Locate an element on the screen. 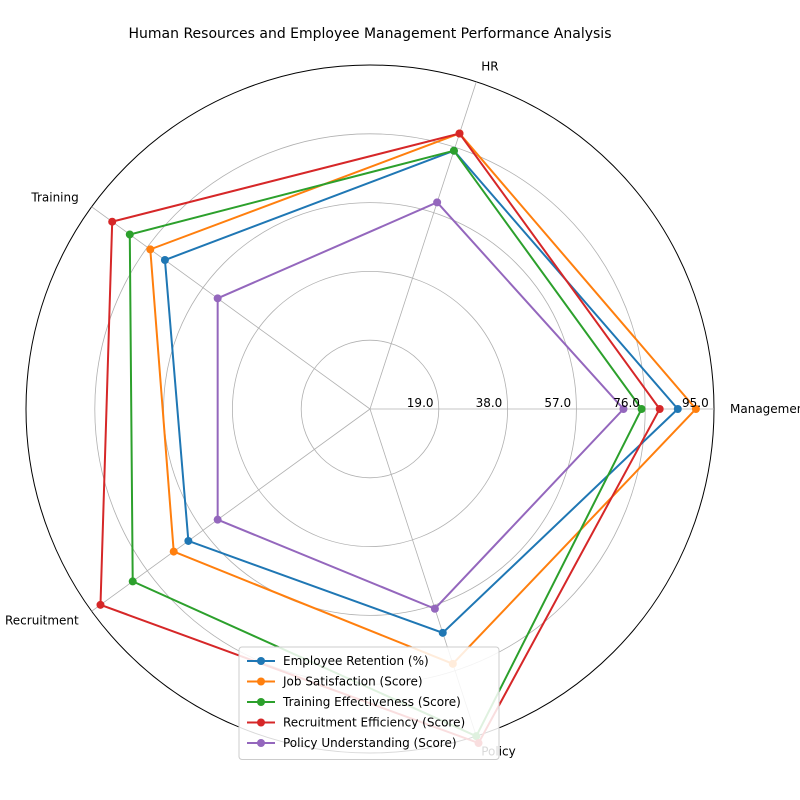  category-label-recruitment: Recruitment is located at coordinates (42, 621).